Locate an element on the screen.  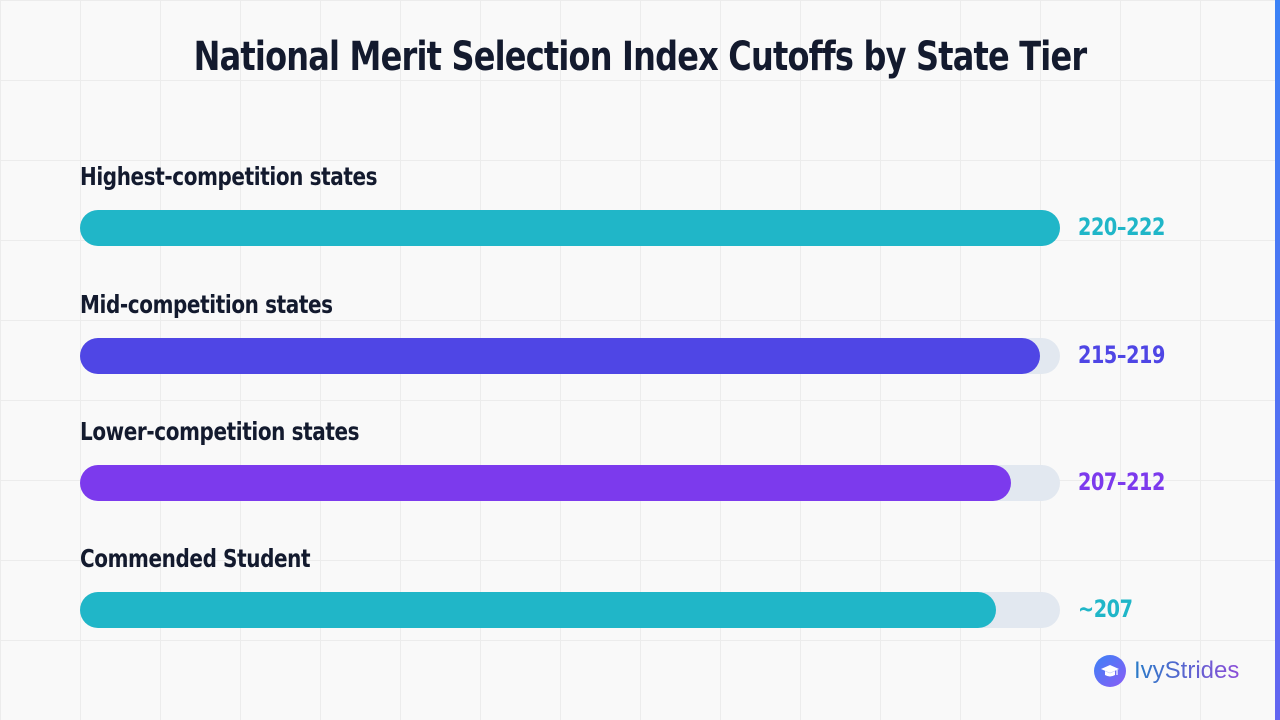
bar-category-label: Lower-competition states is located at coordinates (220, 431).